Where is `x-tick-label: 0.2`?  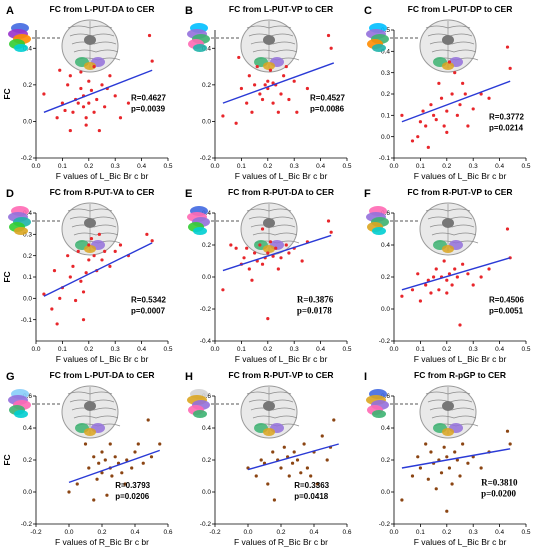 x-tick-label: 0.2 is located at coordinates (88, 349).